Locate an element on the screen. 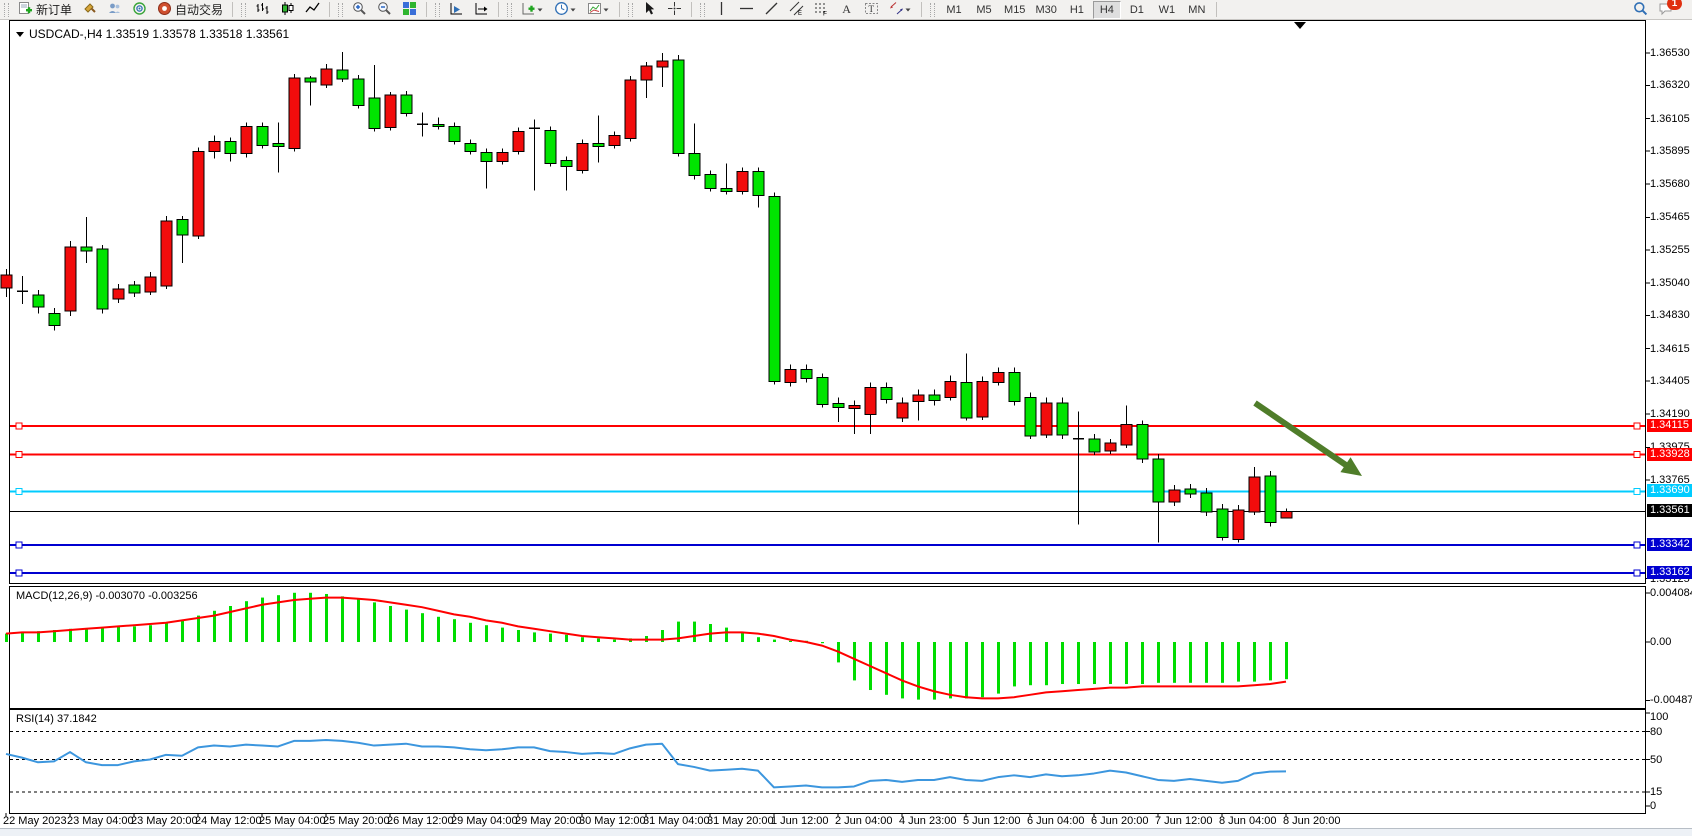 The width and height of the screenshot is (1692, 836). zoom-out-button is located at coordinates (384, 9).